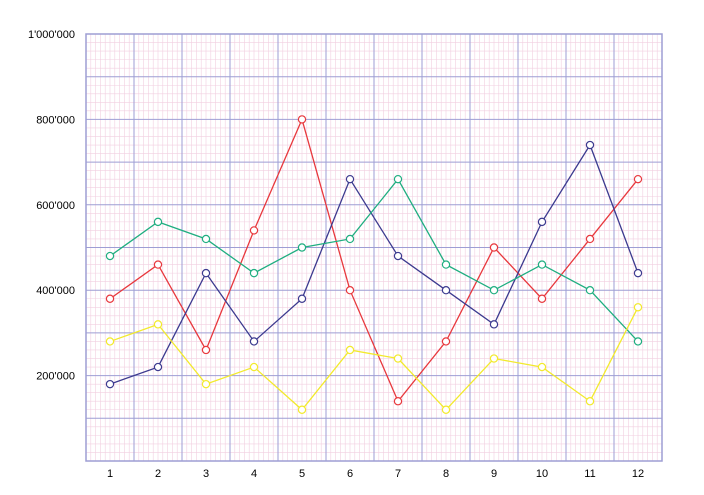 Image resolution: width=704 pixels, height=495 pixels. Describe the element at coordinates (110, 474) in the screenshot. I see `x-tick-label: 1` at that location.